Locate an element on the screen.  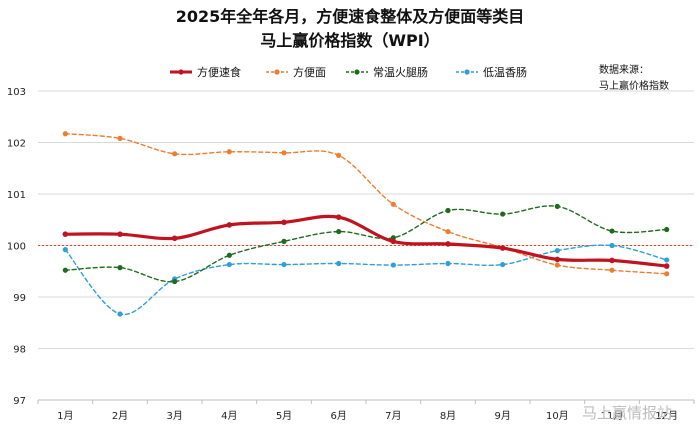
x-tick-label: 11月 is located at coordinates (612, 416).